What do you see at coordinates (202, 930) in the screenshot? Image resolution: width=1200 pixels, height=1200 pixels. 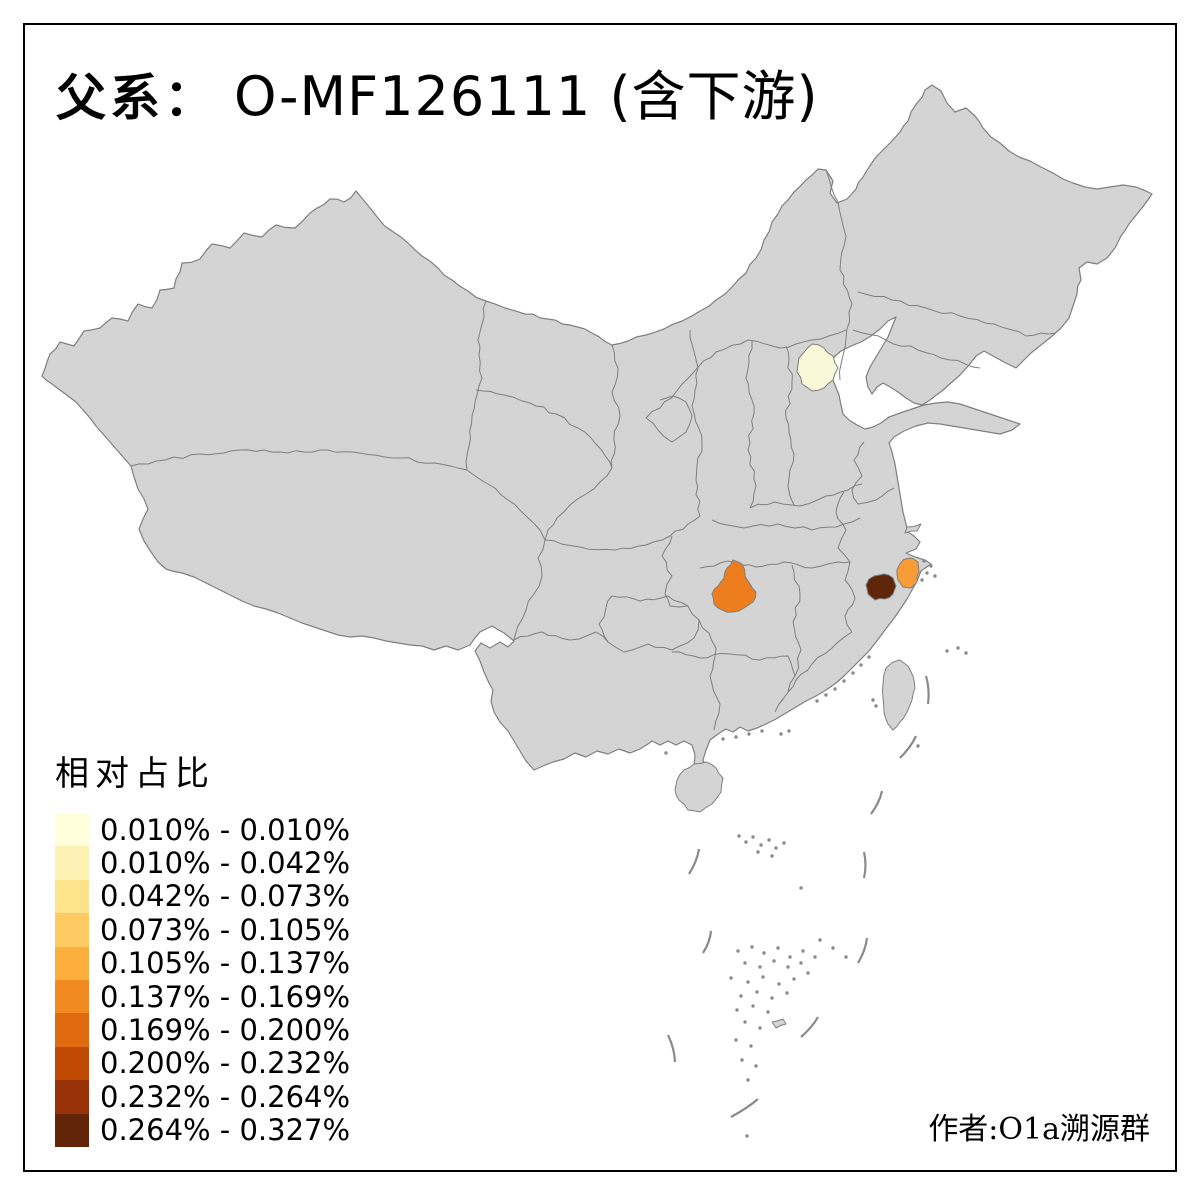 I see `legend-row: 0.073% - 0.105%` at bounding box center [202, 930].